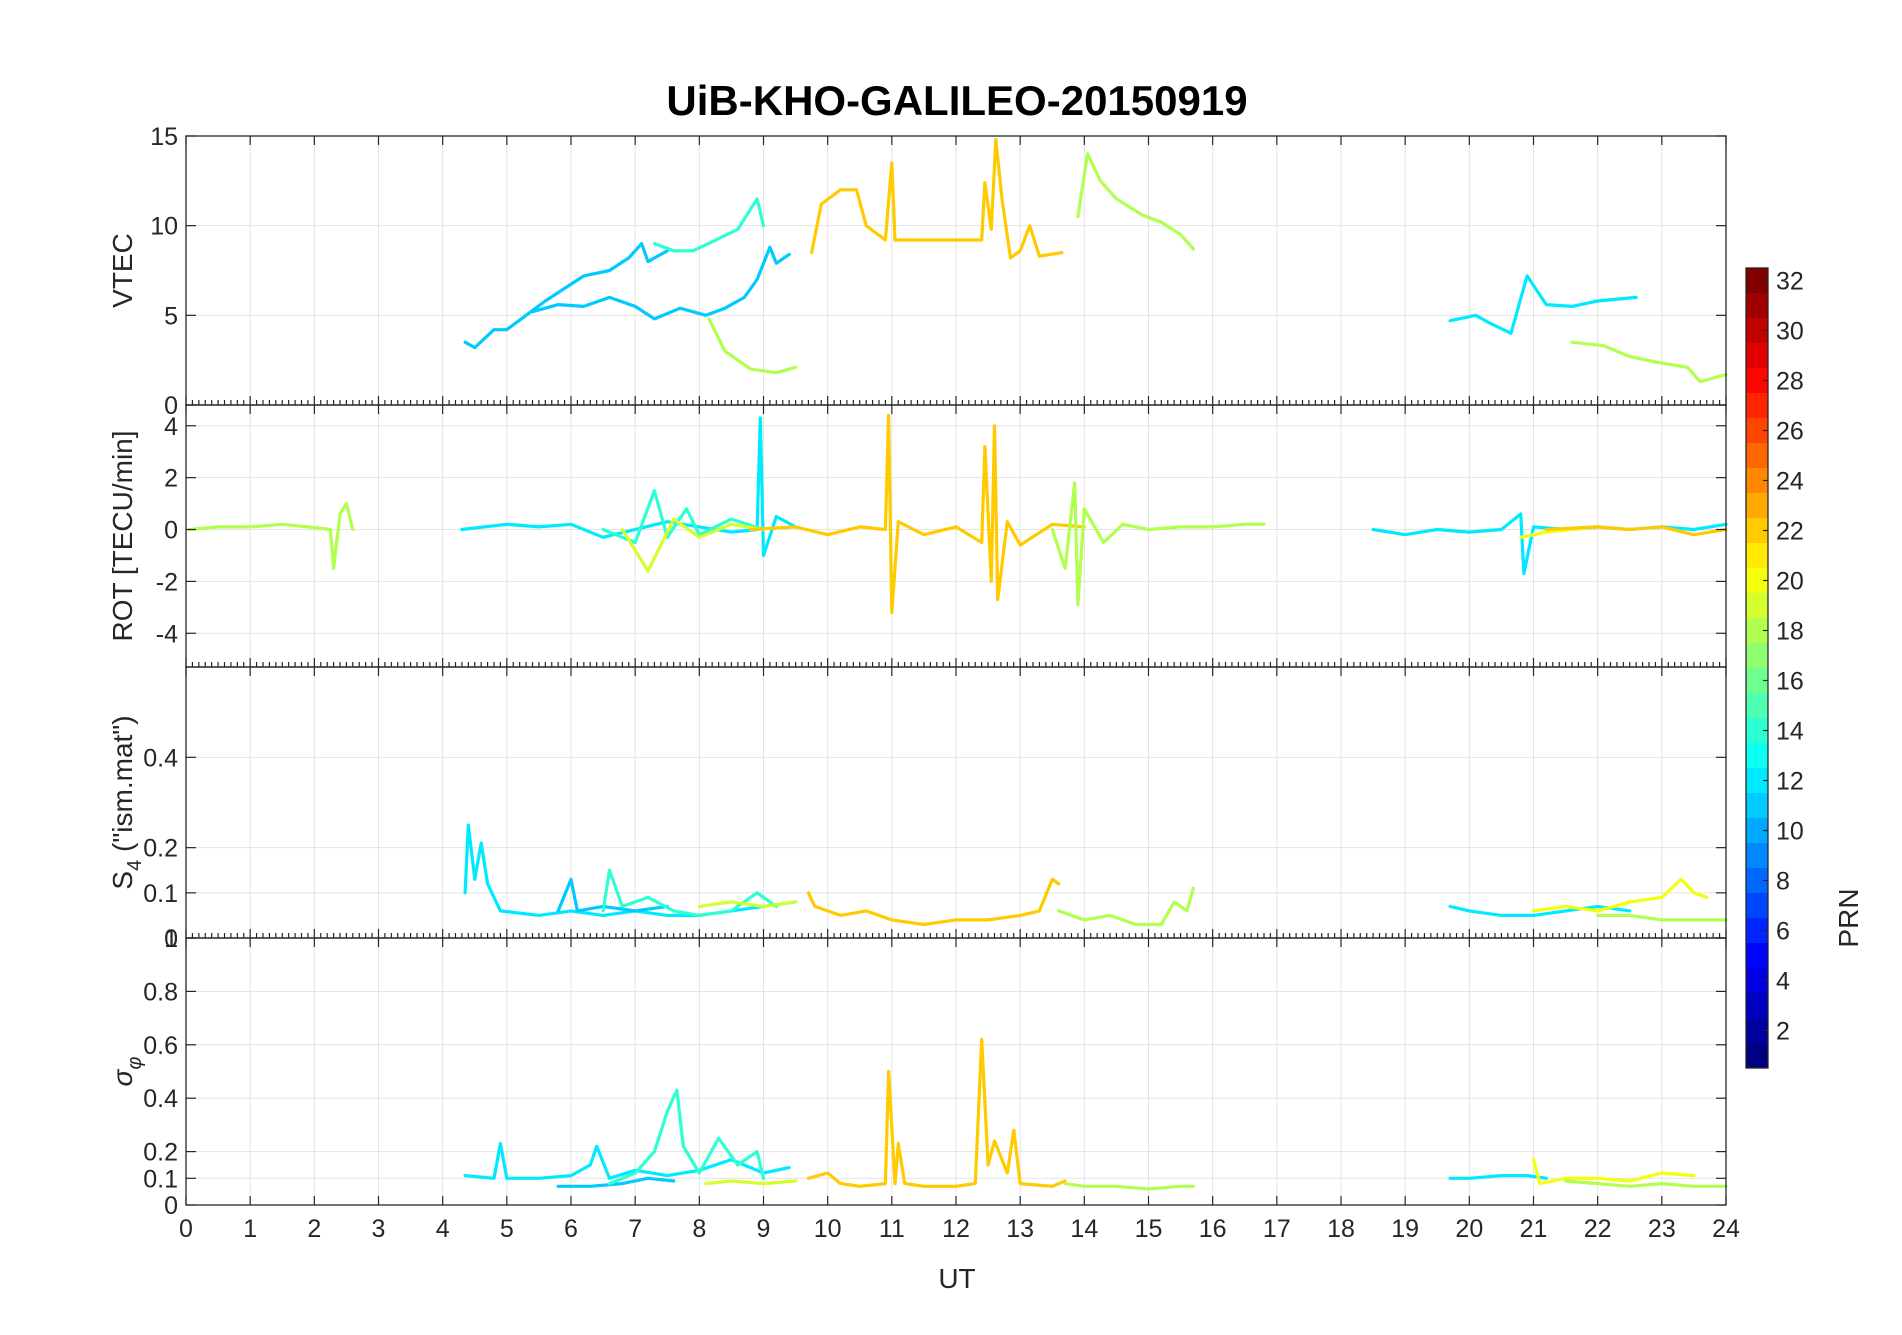 This screenshot has height=1335, width=1902. I want to click on y-tick-label: 5, so click(171, 316).